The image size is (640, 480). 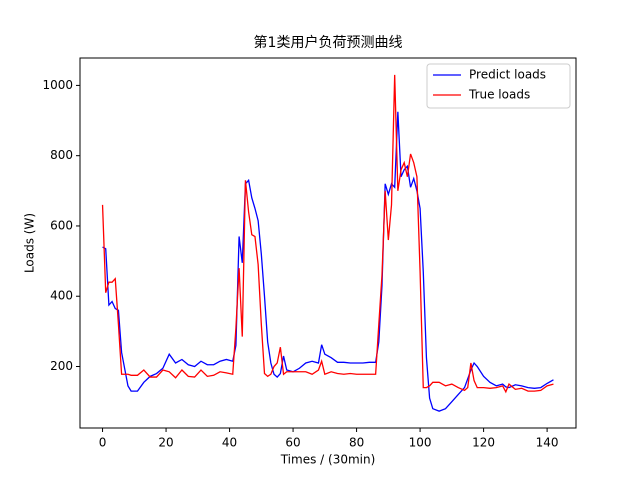 I want to click on x-tick-label: 100, so click(x=420, y=443).